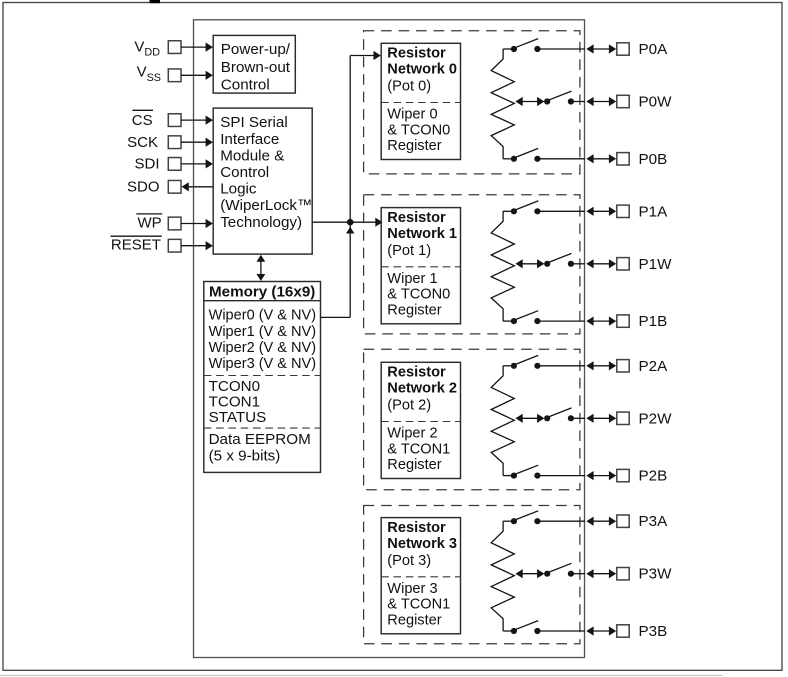 The image size is (788, 677). I want to click on svg-text: P0B, so click(653, 159).